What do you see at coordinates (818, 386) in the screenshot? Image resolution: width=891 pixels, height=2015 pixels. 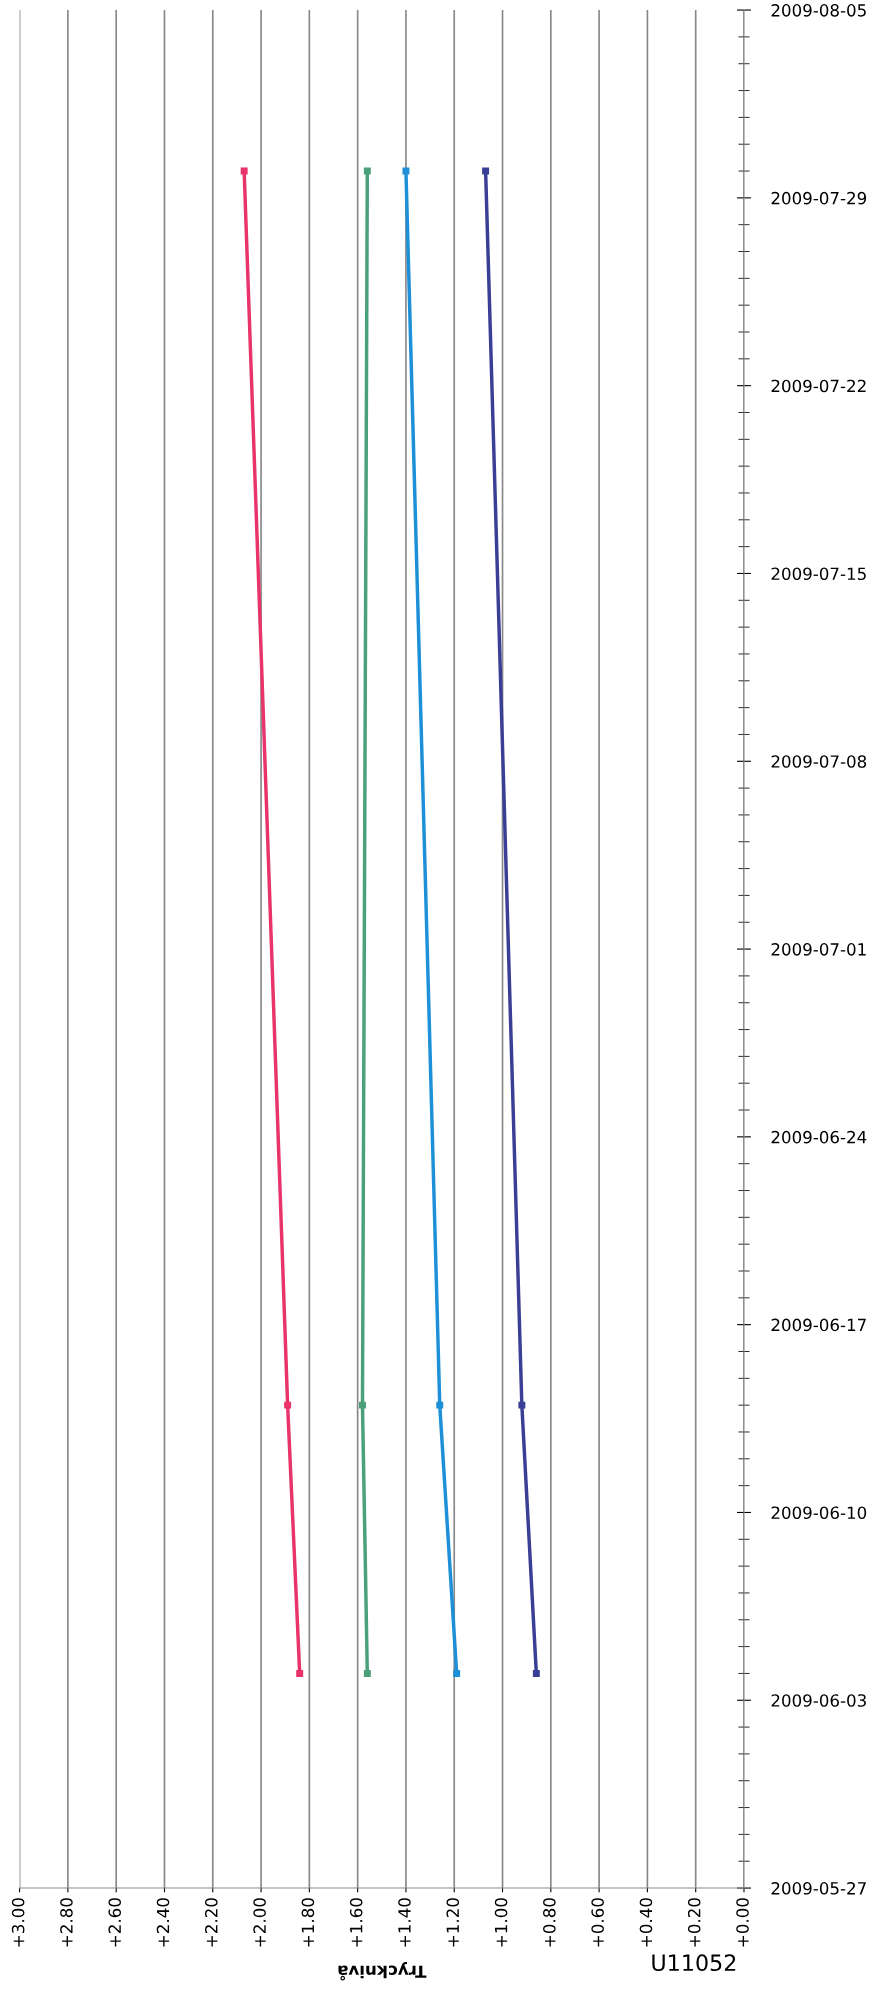 I see `y-tick-label: 2009-07-22` at bounding box center [818, 386].